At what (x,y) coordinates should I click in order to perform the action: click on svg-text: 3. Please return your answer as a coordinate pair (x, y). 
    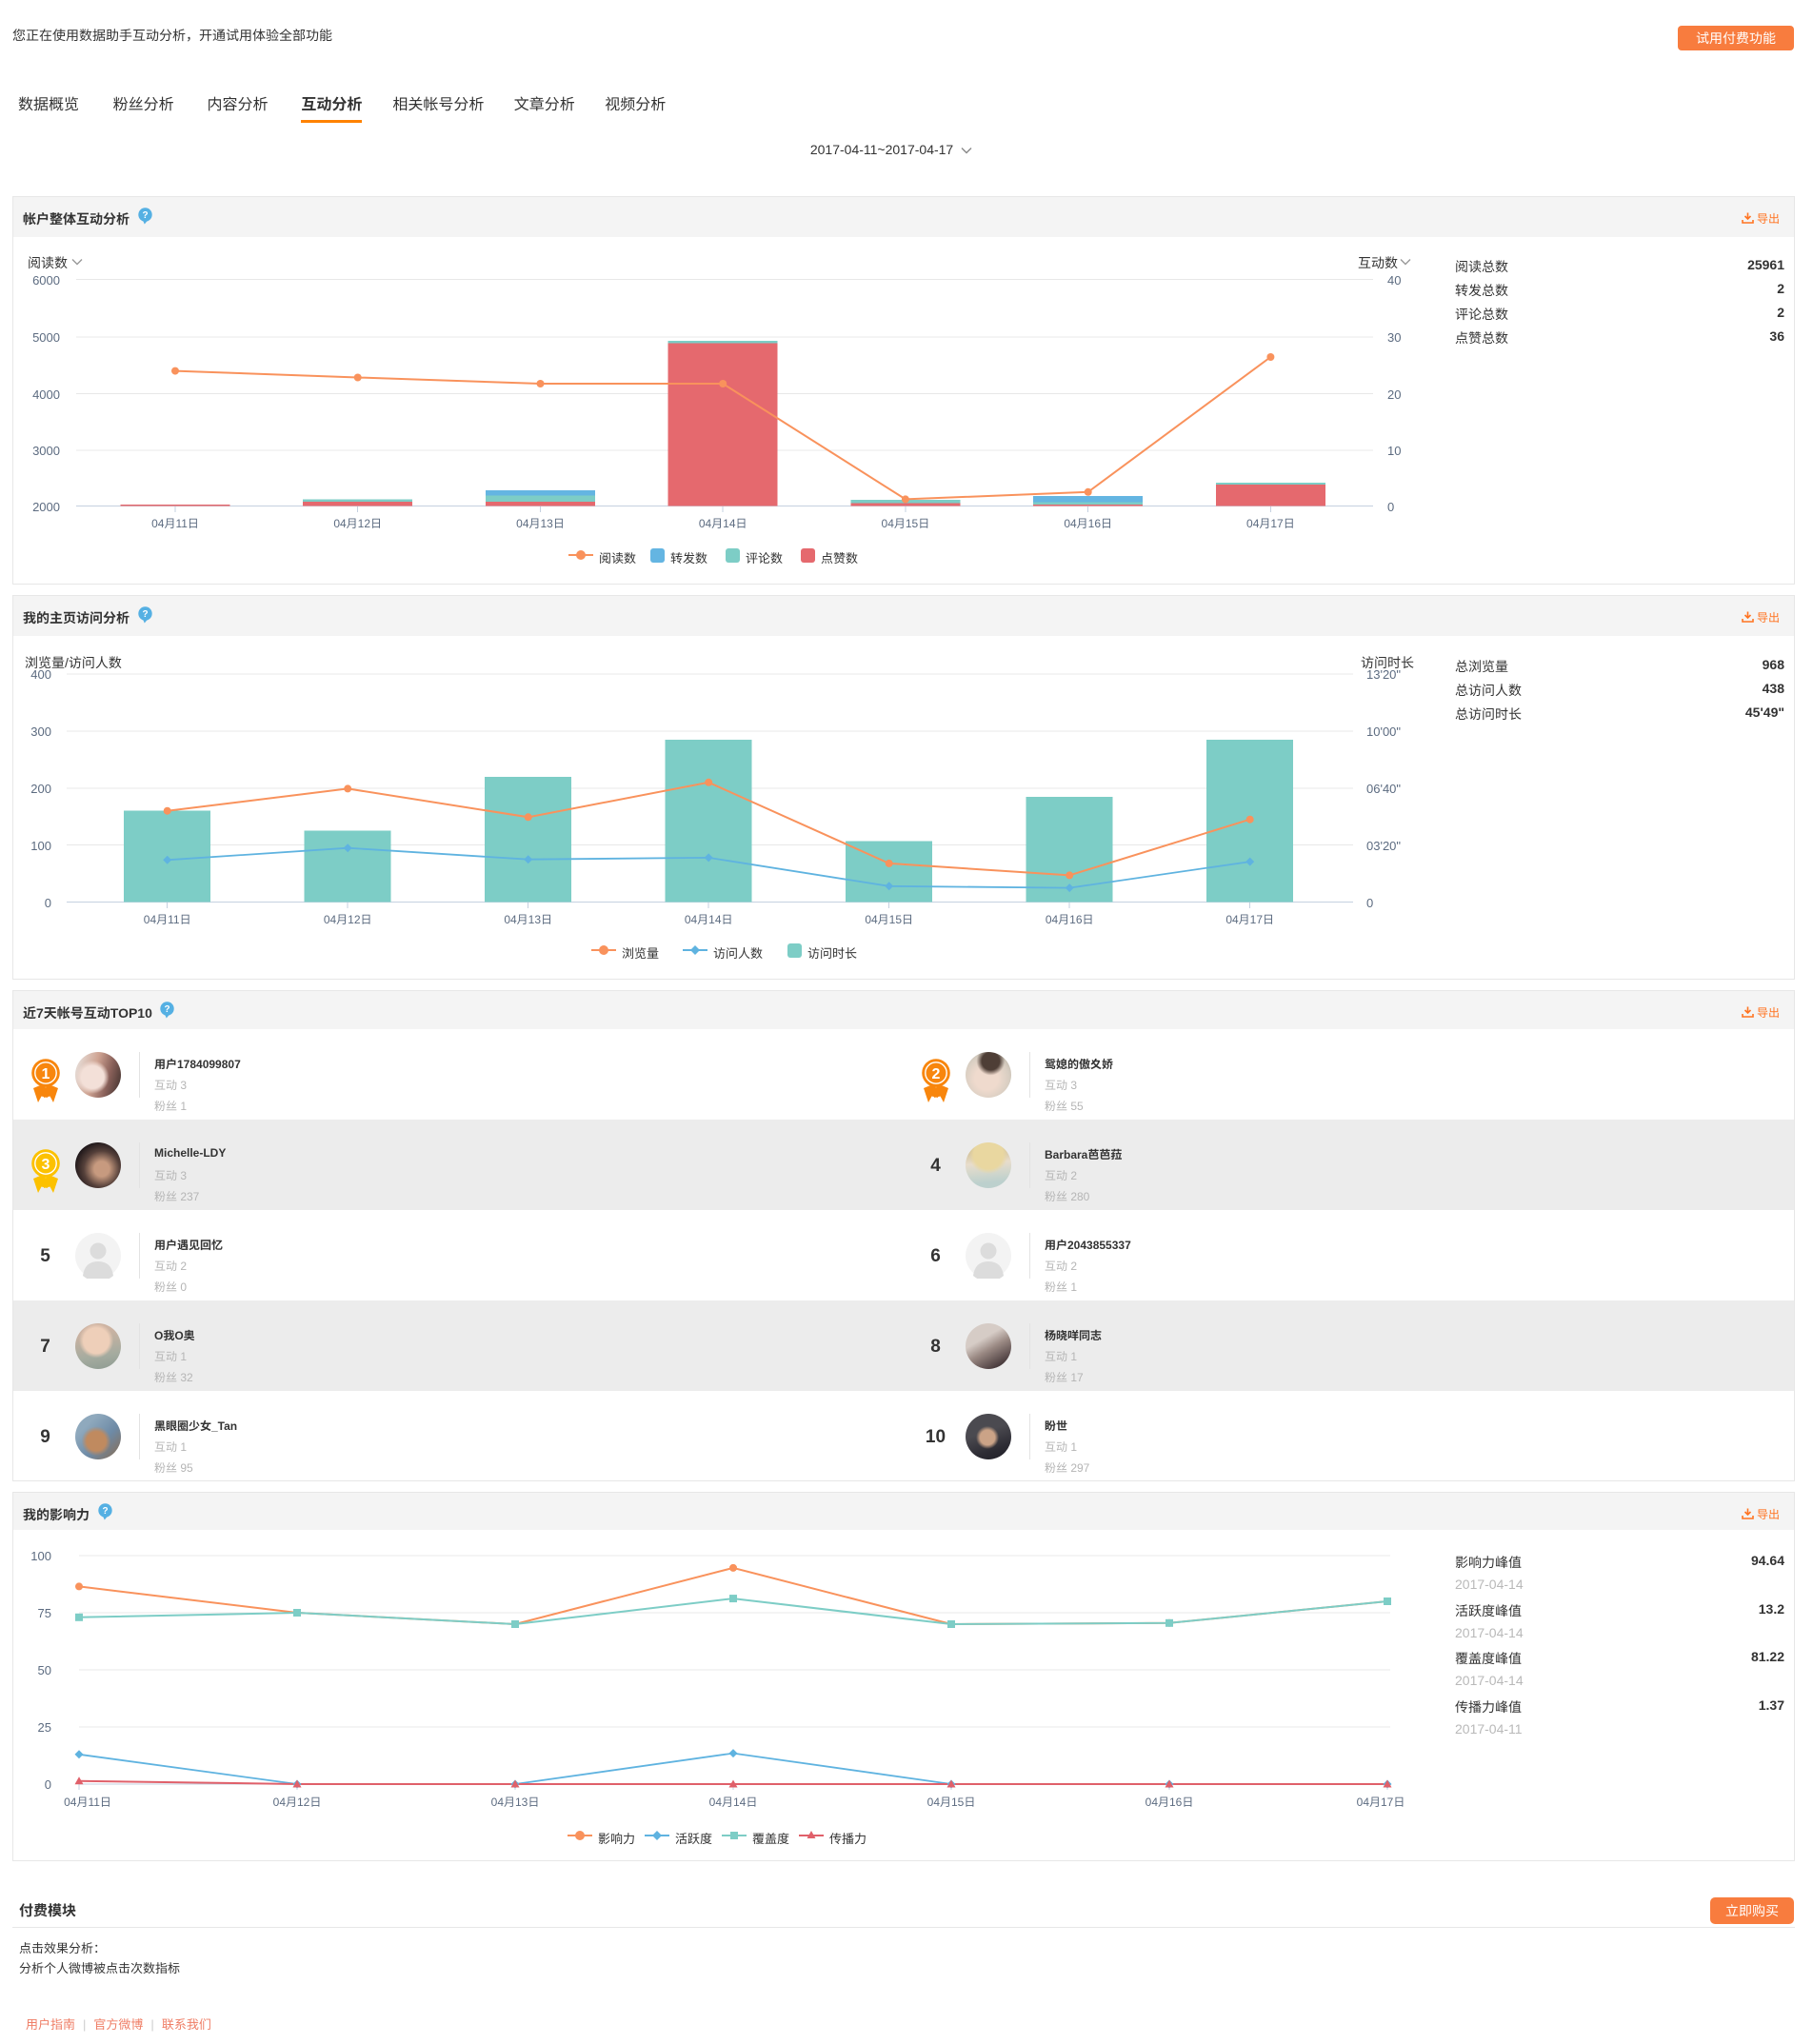
    Looking at the image, I should click on (46, 1165).